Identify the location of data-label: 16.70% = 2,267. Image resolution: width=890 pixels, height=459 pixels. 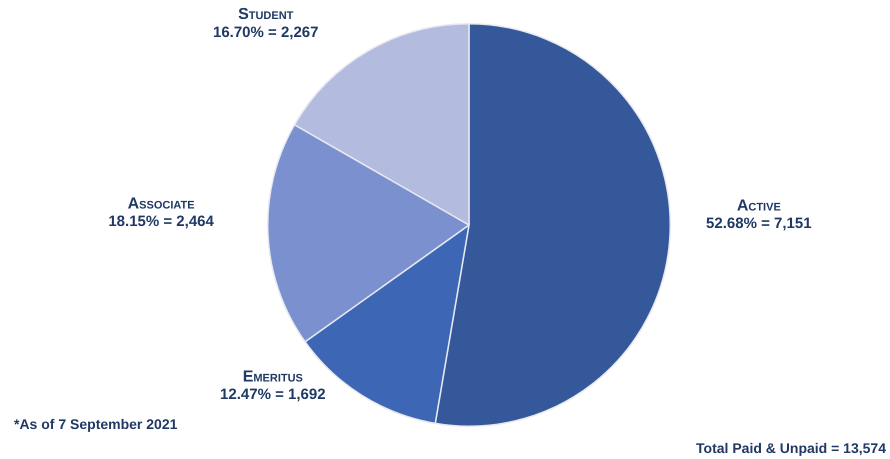
(265, 32).